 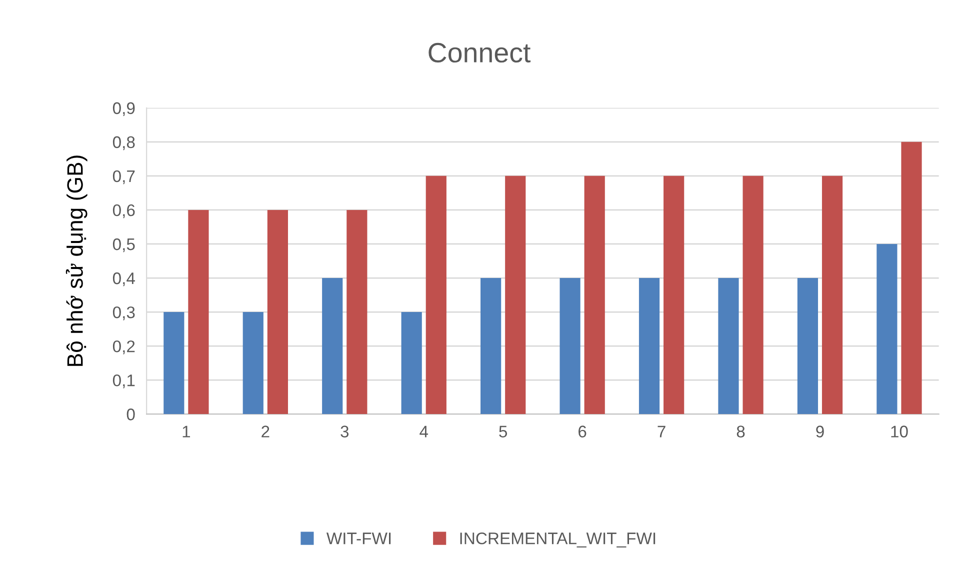 What do you see at coordinates (558, 540) in the screenshot?
I see `legend-label: INCREMENTAL_WIT_FWI` at bounding box center [558, 540].